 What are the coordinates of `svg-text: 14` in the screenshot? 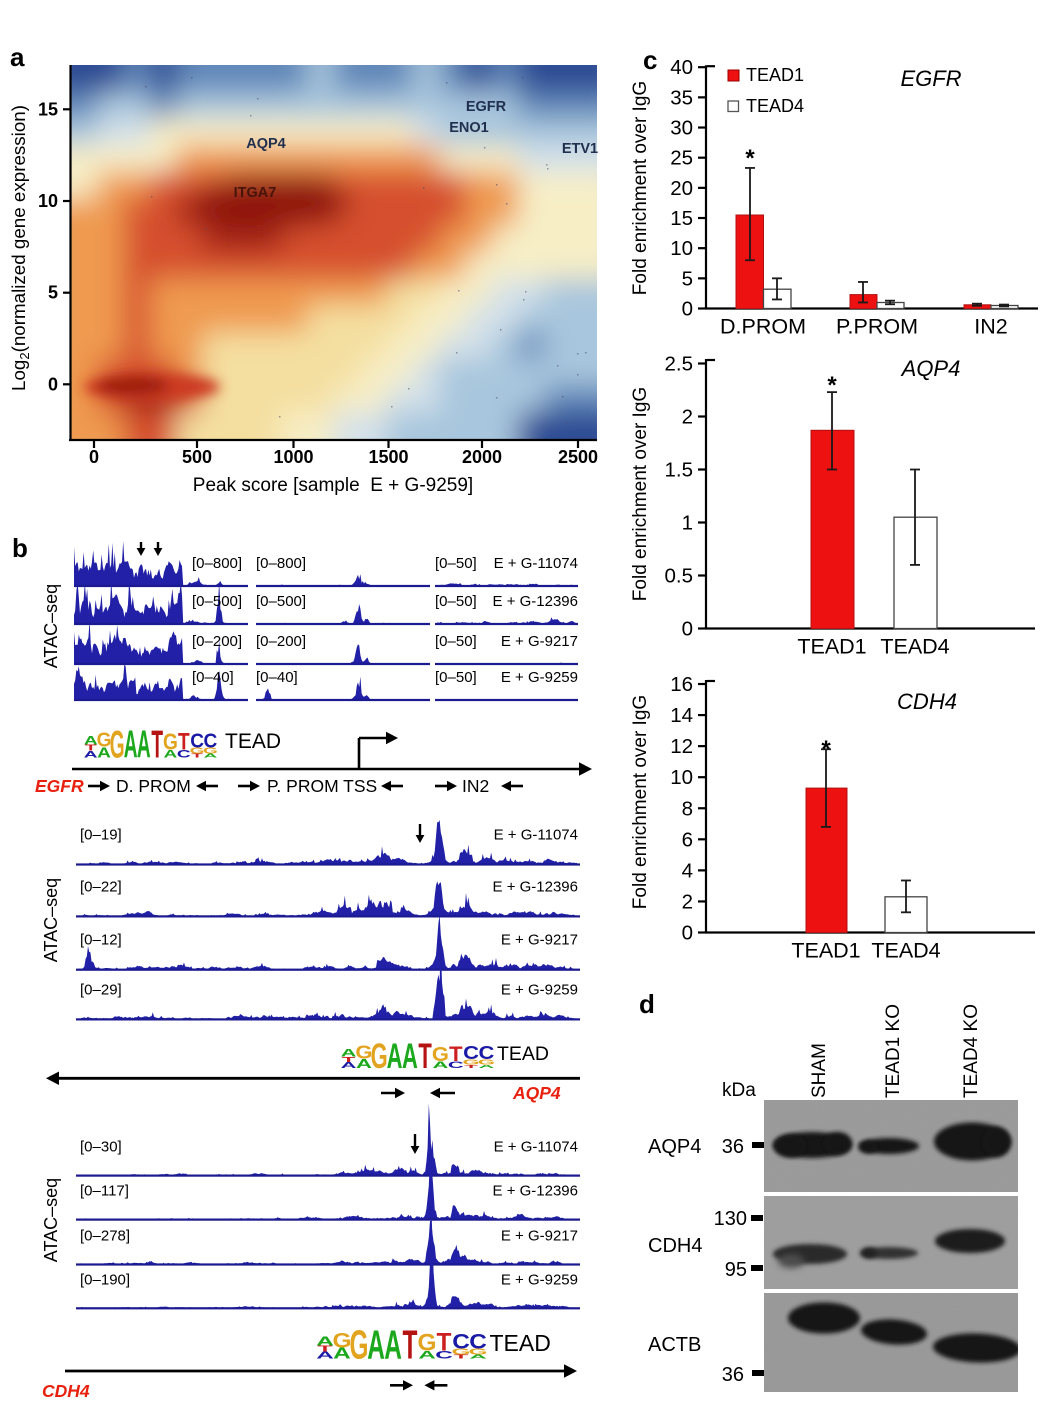 It's located at (681, 715).